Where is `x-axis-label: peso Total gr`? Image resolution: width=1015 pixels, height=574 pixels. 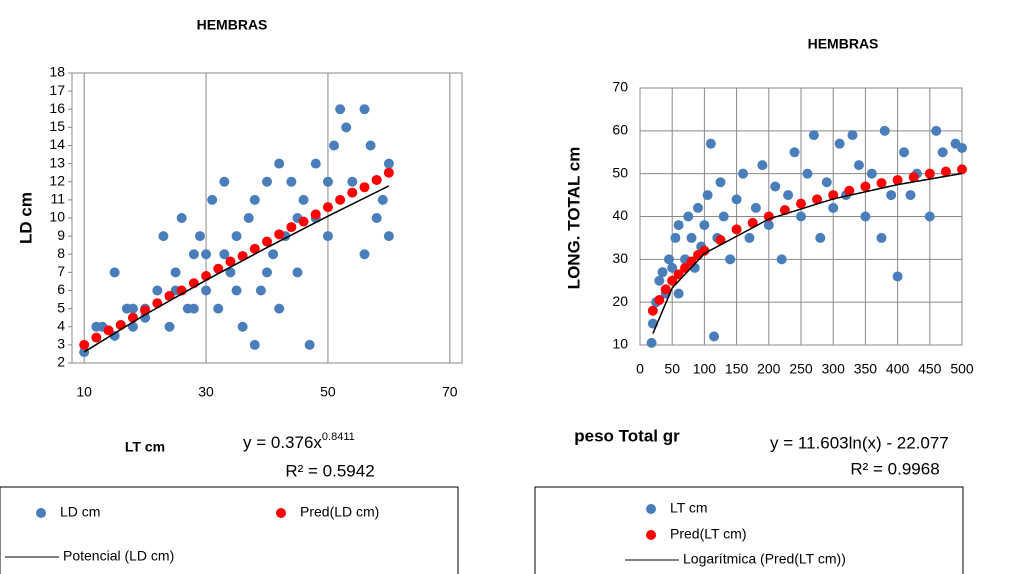
x-axis-label: peso Total gr is located at coordinates (627, 435).